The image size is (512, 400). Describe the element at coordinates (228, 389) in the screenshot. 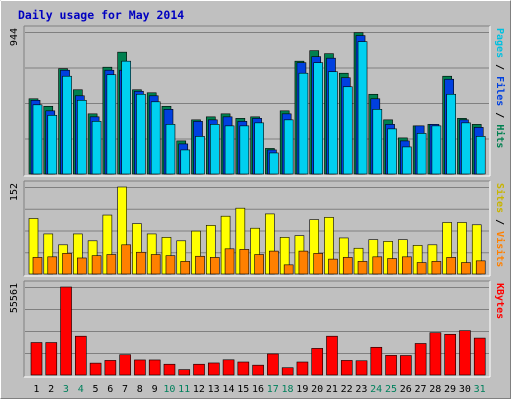

I see `x-tick-label: 14` at that location.